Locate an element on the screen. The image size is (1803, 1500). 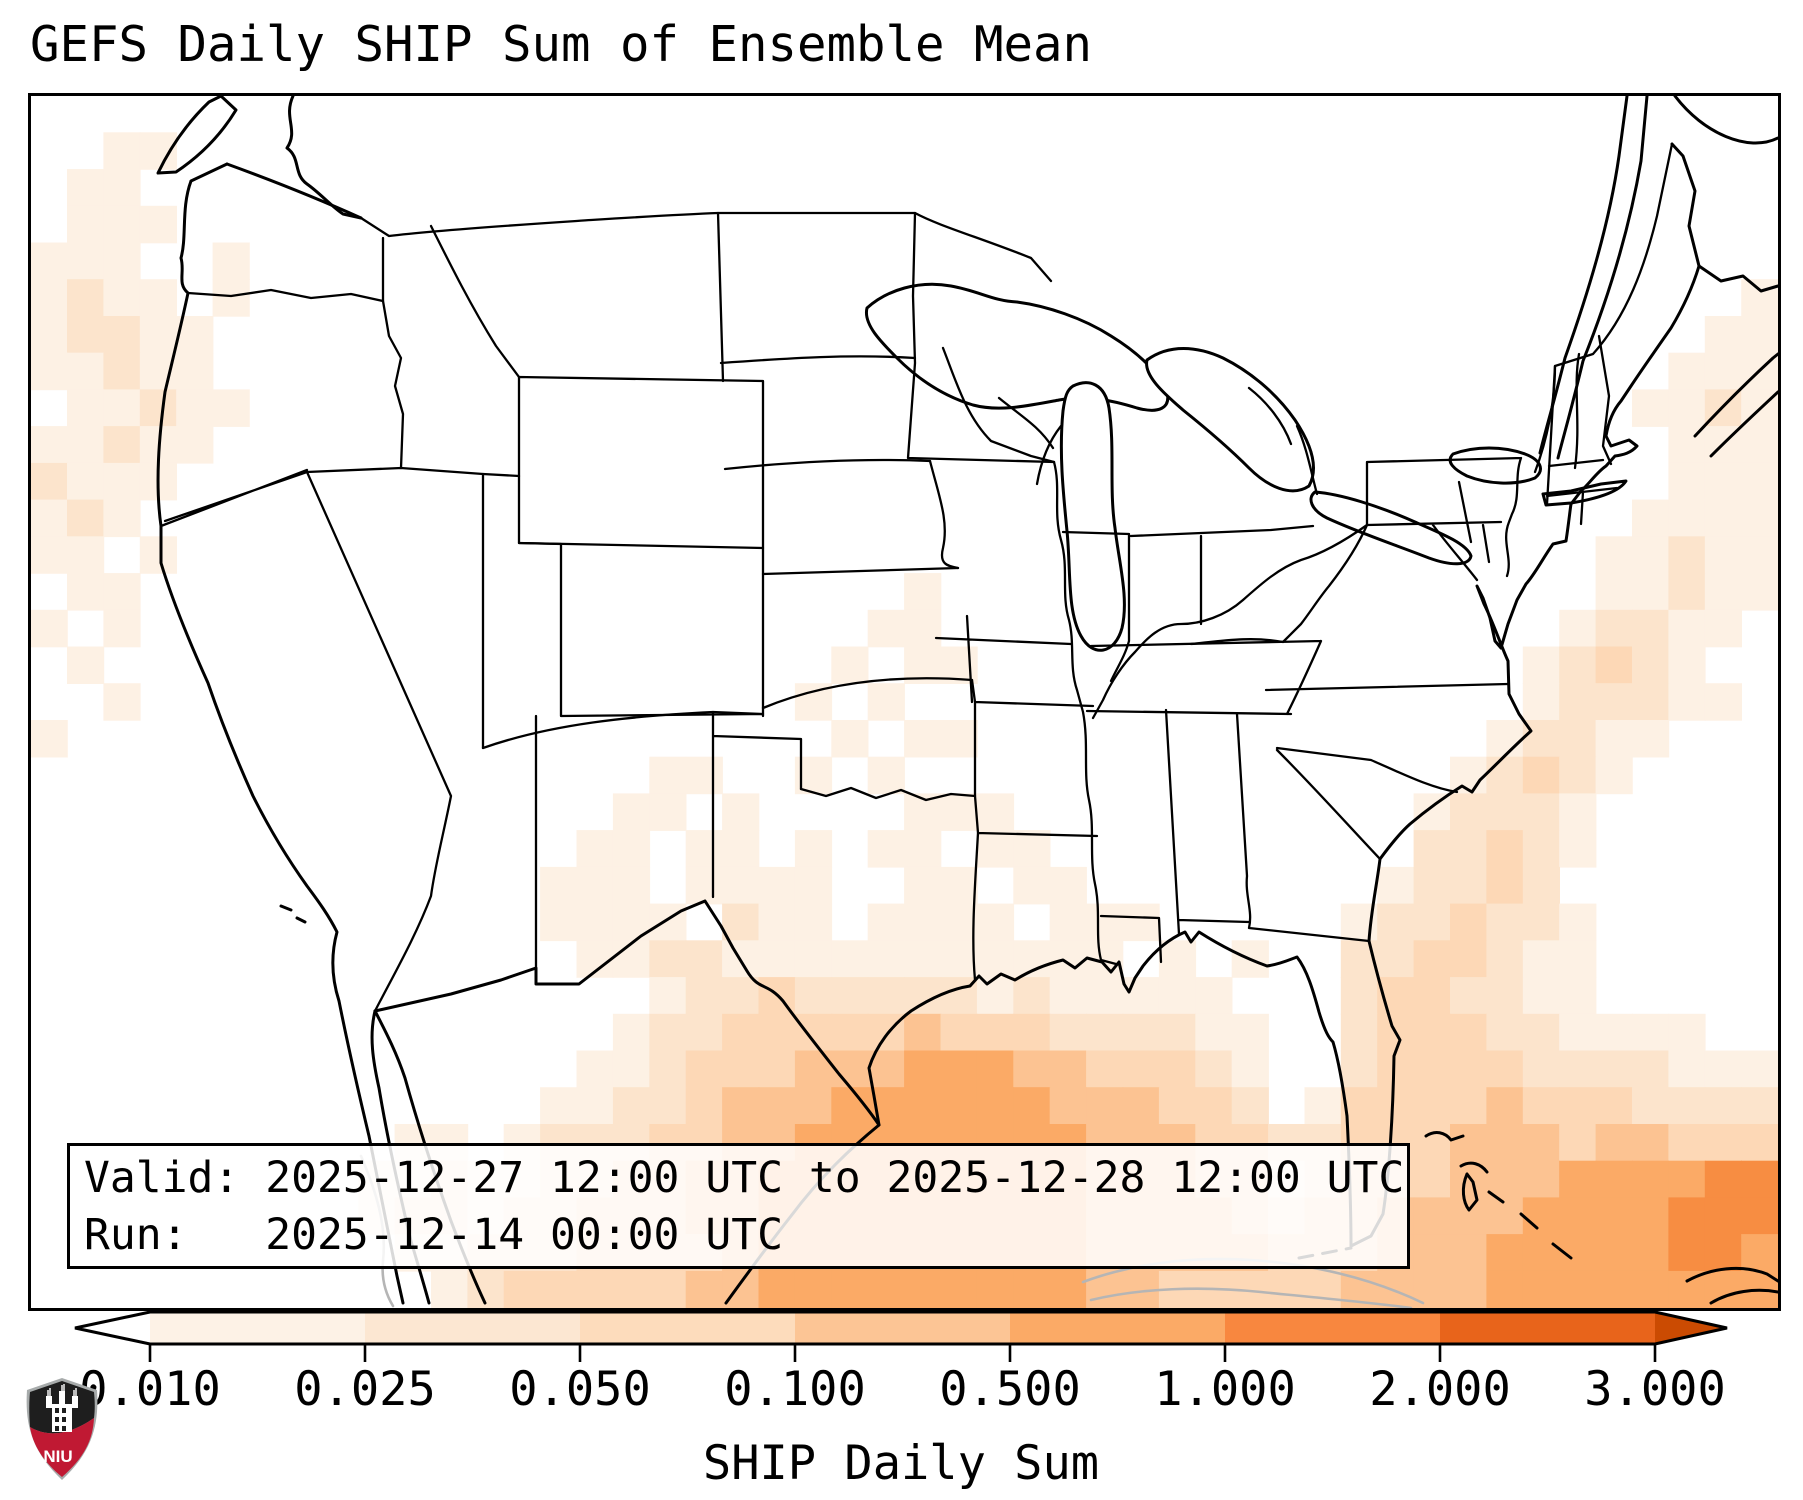
colorbar is located at coordinates (901, 1336).